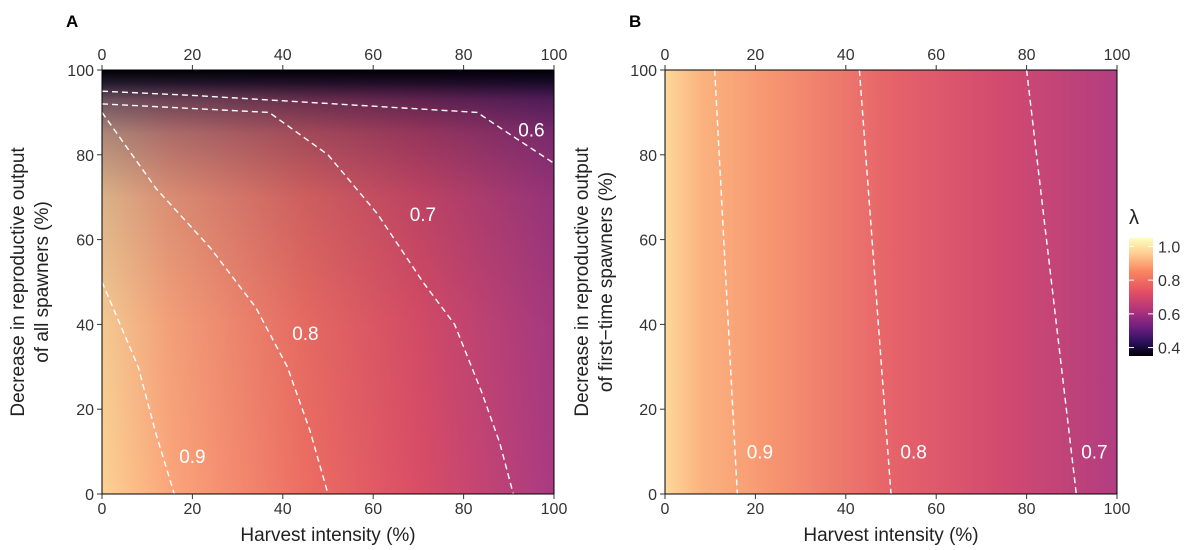 Image resolution: width=1195 pixels, height=550 pixels. Describe the element at coordinates (648, 410) in the screenshot. I see `panel-b-y-tick-label: 20` at that location.